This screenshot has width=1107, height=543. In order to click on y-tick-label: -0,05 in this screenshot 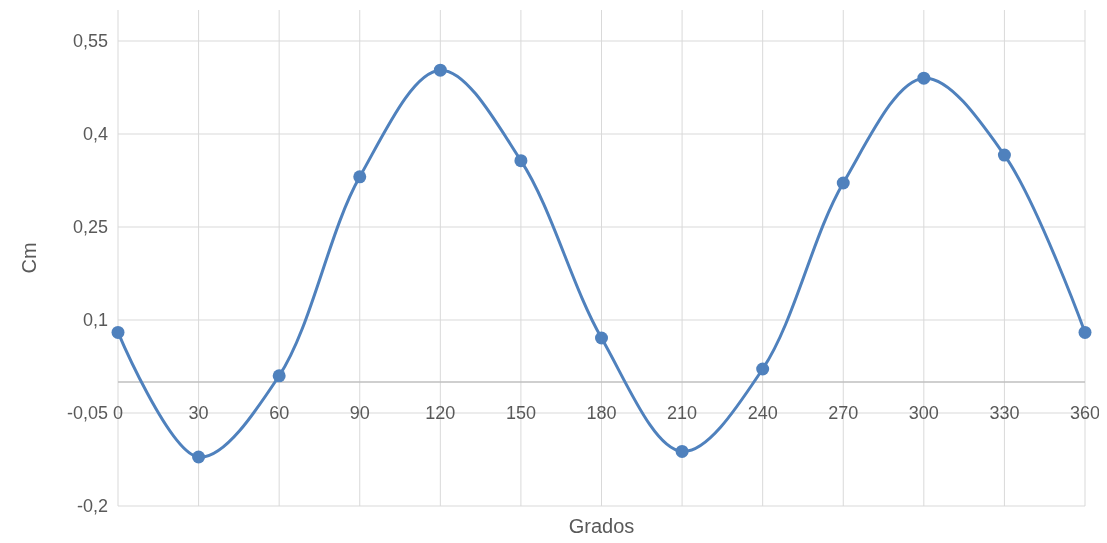, I will do `click(87, 413)`.